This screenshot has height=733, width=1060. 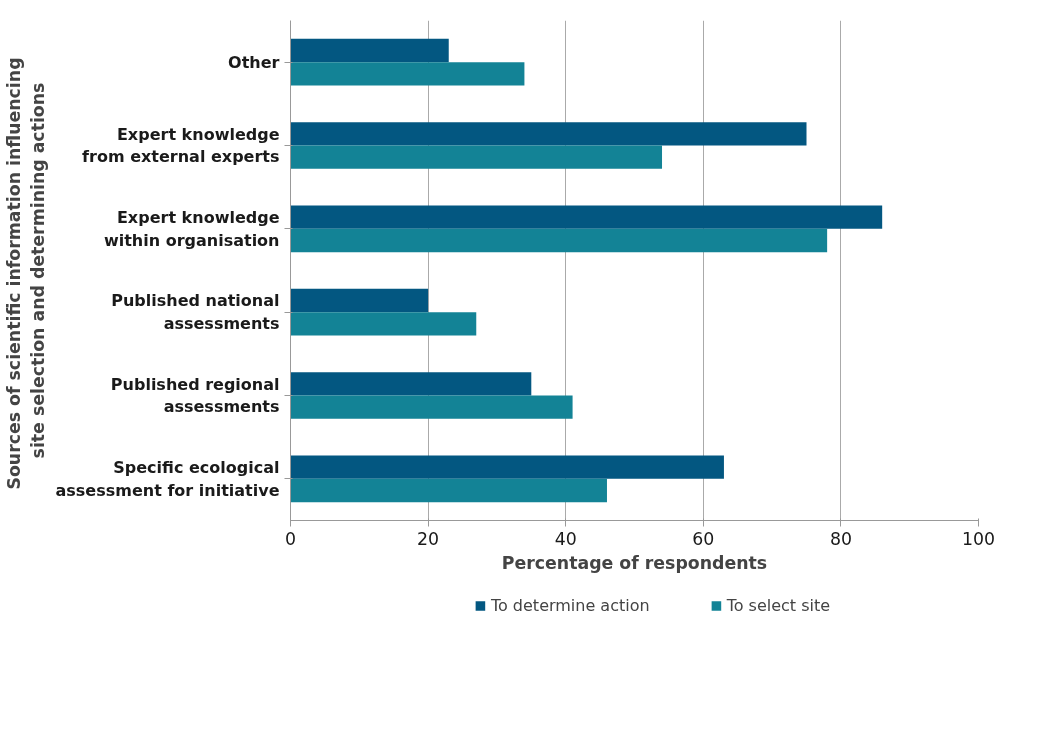 What do you see at coordinates (195, 395) in the screenshot?
I see `y-tick-label: Published regional assessments` at bounding box center [195, 395].